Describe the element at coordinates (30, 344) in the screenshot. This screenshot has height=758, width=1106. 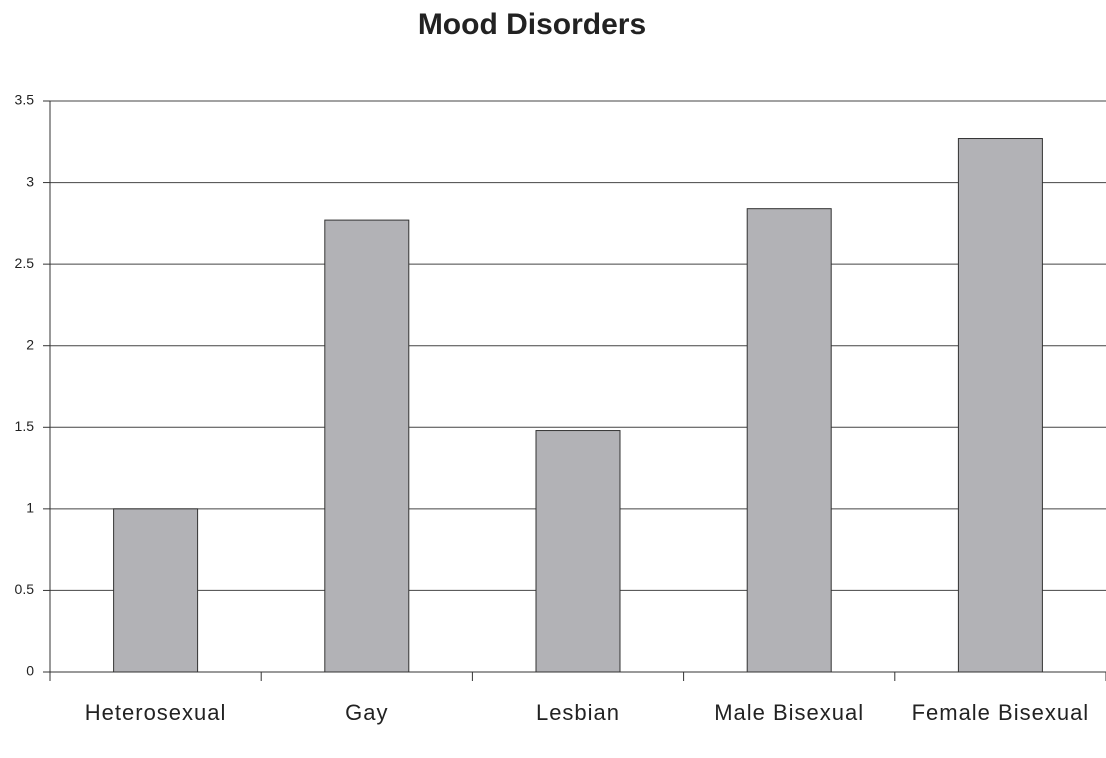
I see `y-tick-label: 2` at that location.